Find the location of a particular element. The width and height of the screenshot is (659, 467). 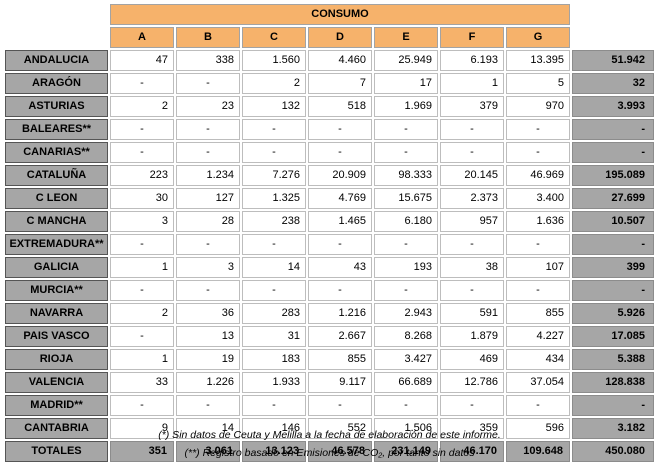

value-cell: 9.117 is located at coordinates (340, 382).